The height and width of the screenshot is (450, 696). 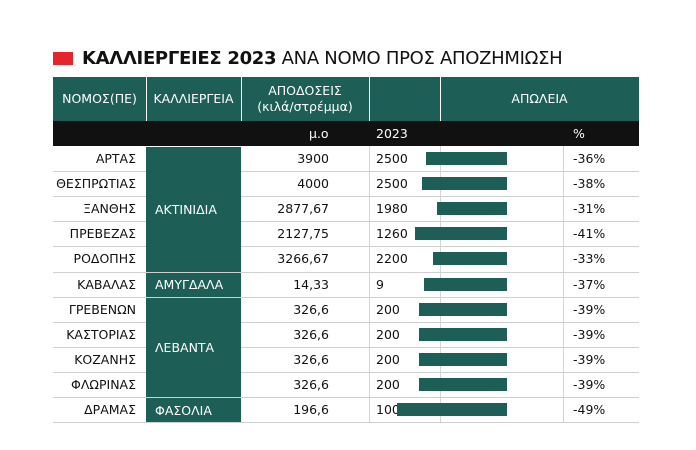 What do you see at coordinates (346, 423) in the screenshot?
I see `table-bottom-rule` at bounding box center [346, 423].